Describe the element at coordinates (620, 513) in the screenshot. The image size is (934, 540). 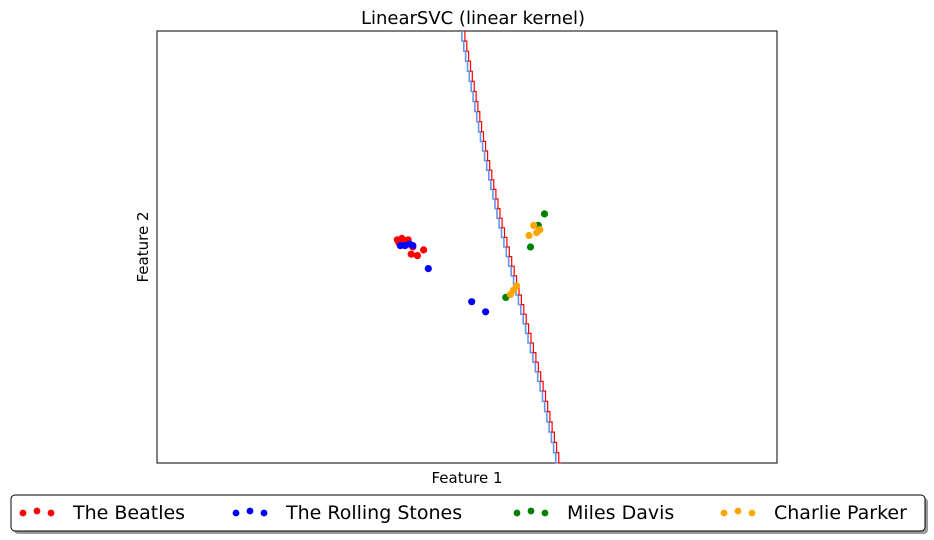
I see `legend-label-2: Miles Davis` at that location.